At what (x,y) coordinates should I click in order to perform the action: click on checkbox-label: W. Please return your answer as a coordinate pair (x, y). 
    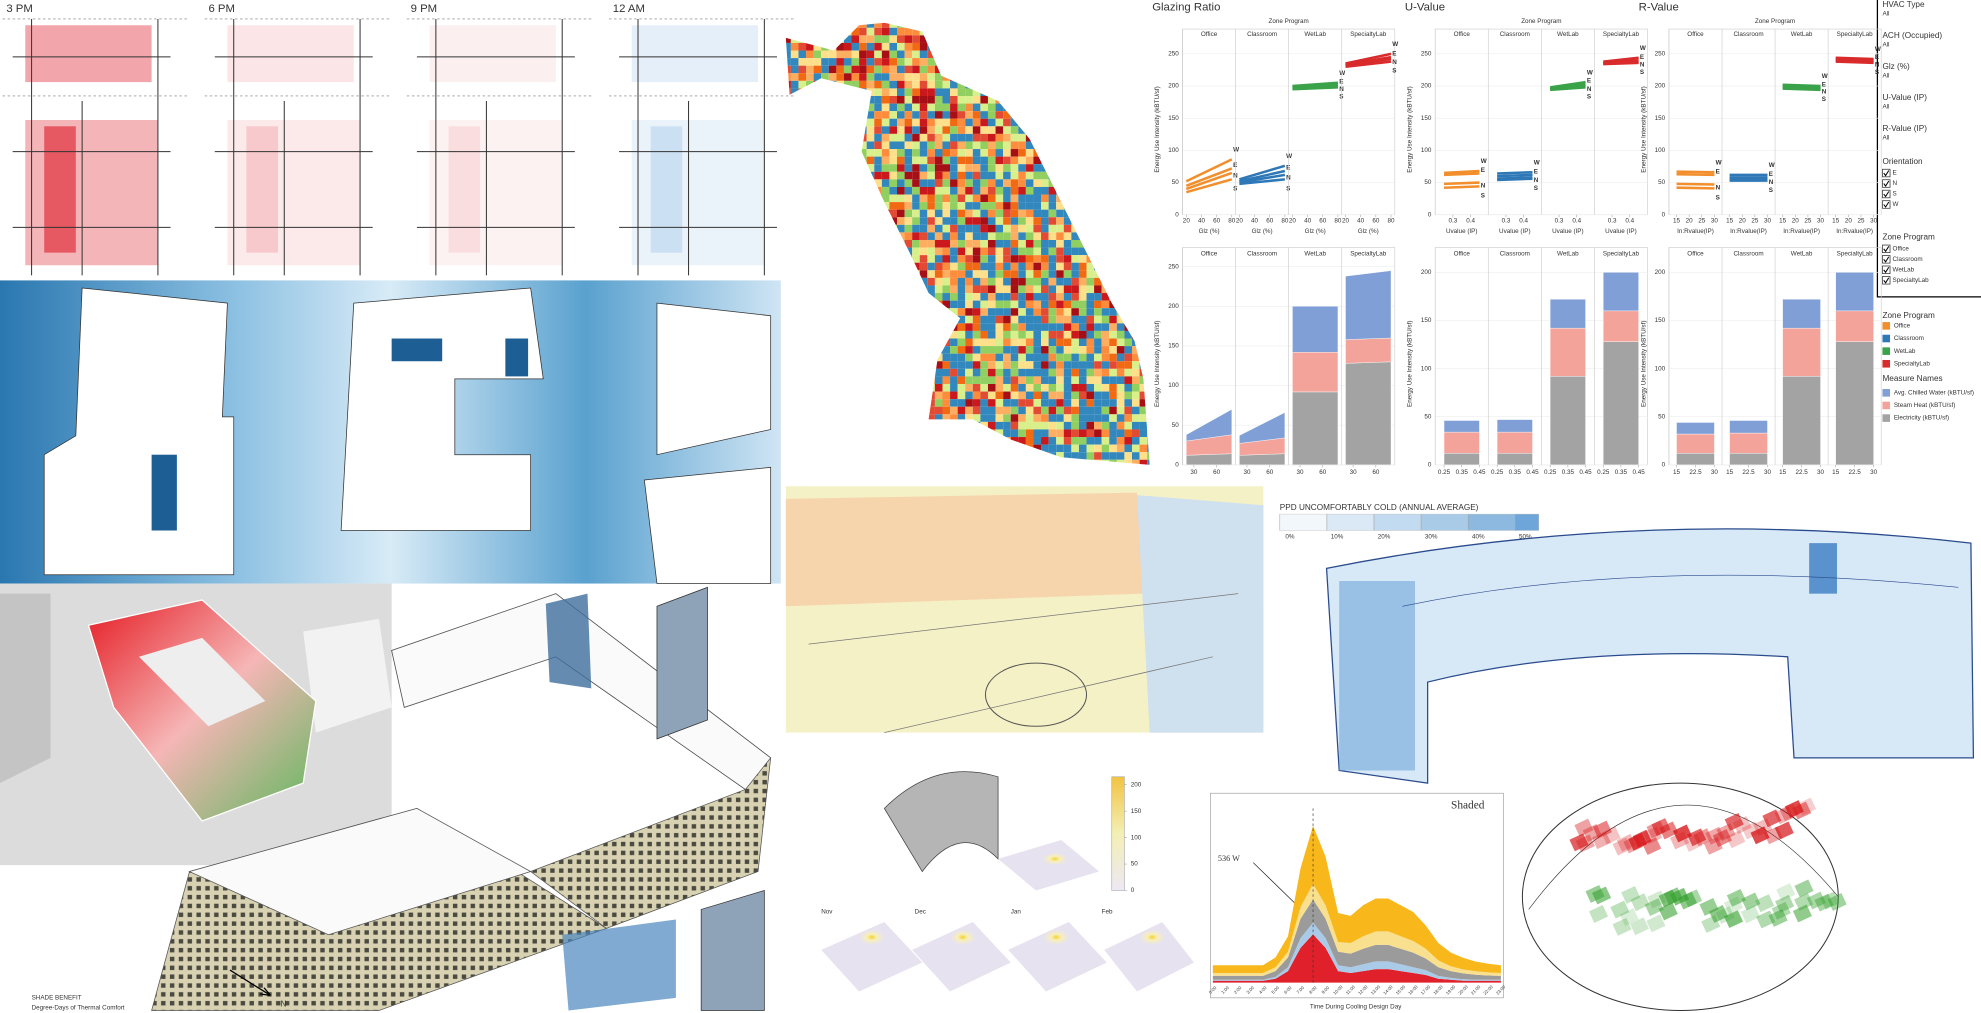
    Looking at the image, I should click on (1896, 204).